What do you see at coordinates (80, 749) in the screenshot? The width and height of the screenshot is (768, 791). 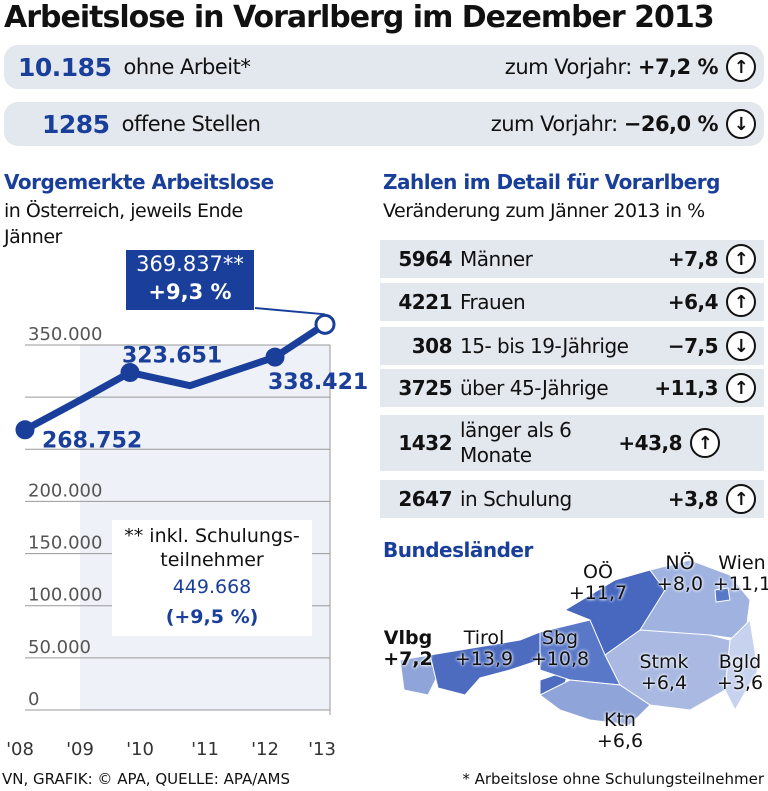 I see `x-tick-label: '09` at bounding box center [80, 749].